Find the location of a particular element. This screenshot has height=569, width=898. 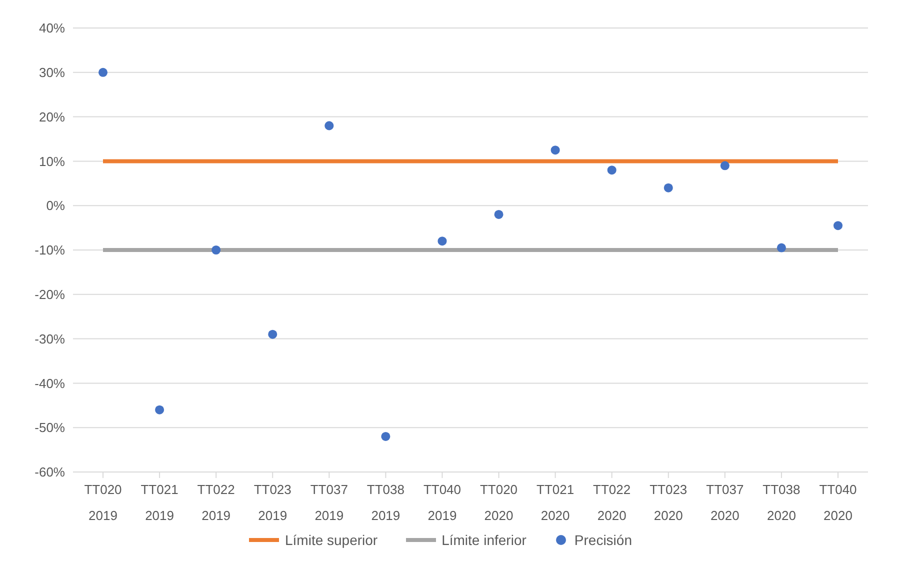

y-tick-label: 10% is located at coordinates (52, 161).